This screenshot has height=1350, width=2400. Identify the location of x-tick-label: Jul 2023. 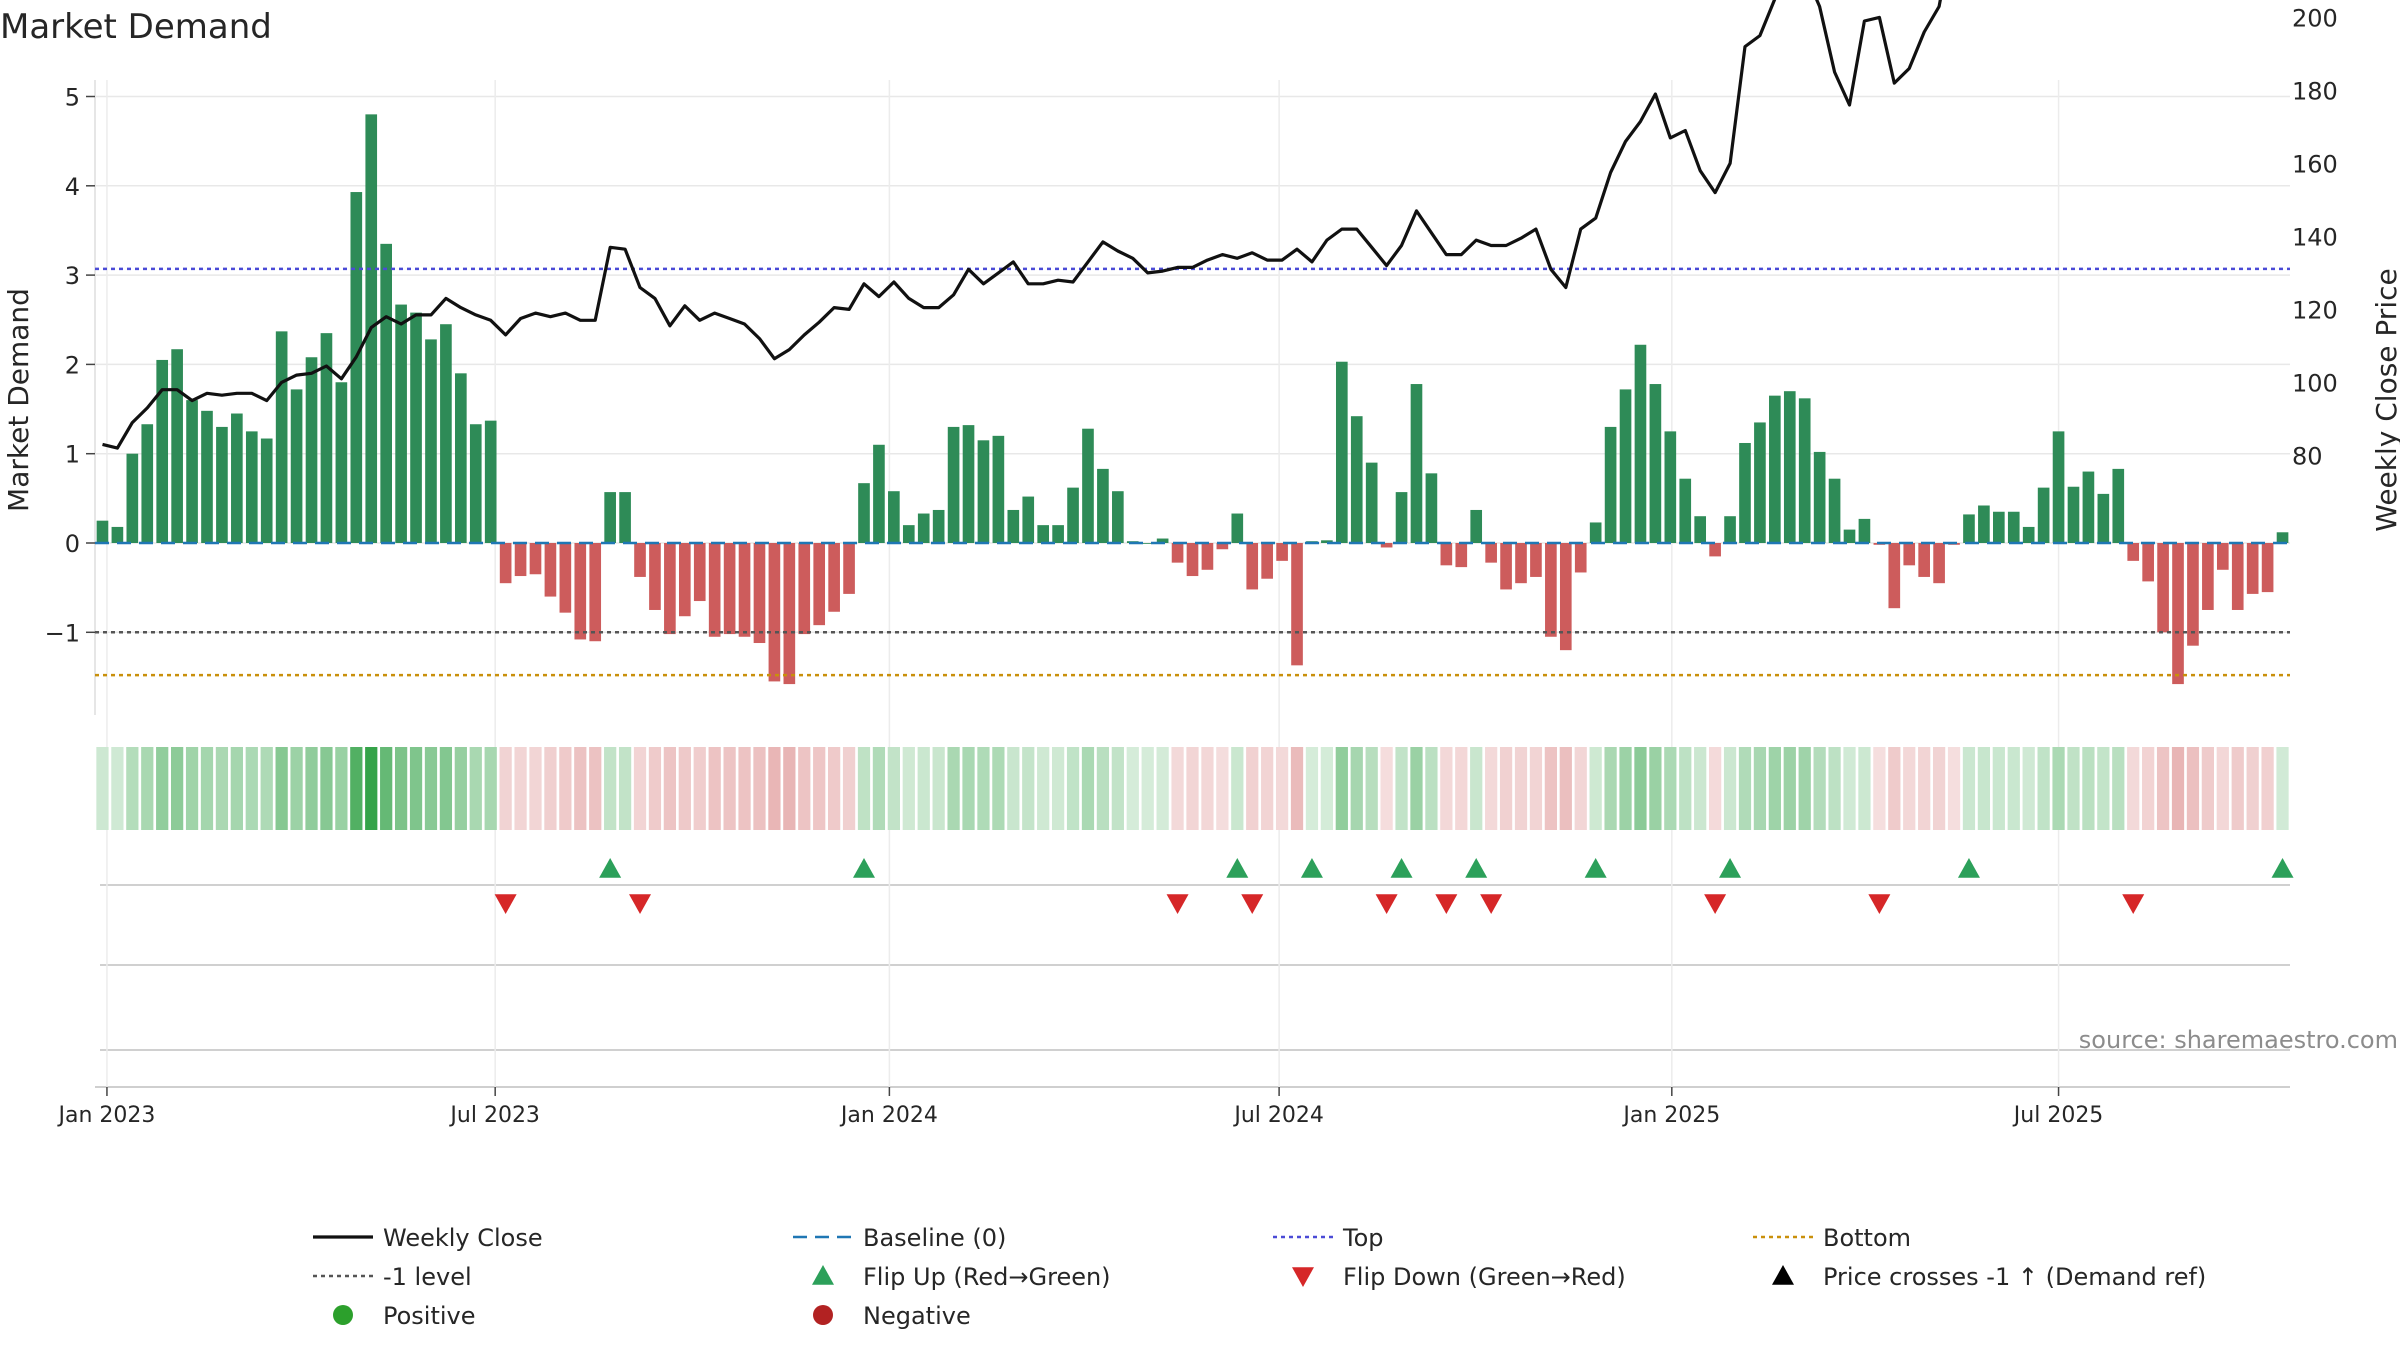
(494, 1115).